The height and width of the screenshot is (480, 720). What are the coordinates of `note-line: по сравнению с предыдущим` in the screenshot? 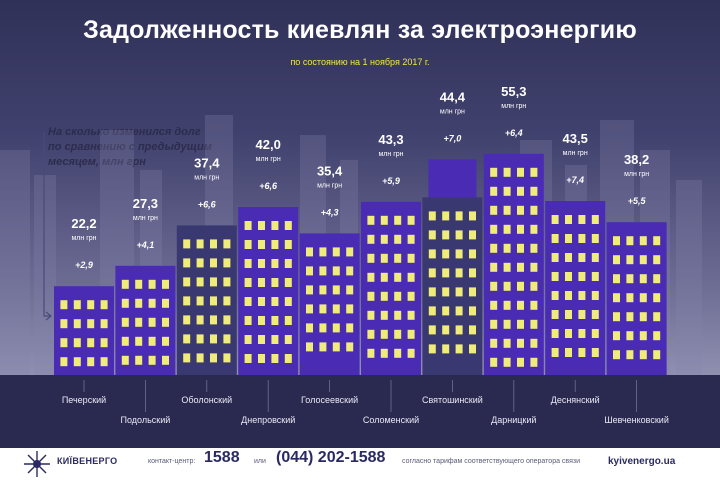 It's located at (130, 147).